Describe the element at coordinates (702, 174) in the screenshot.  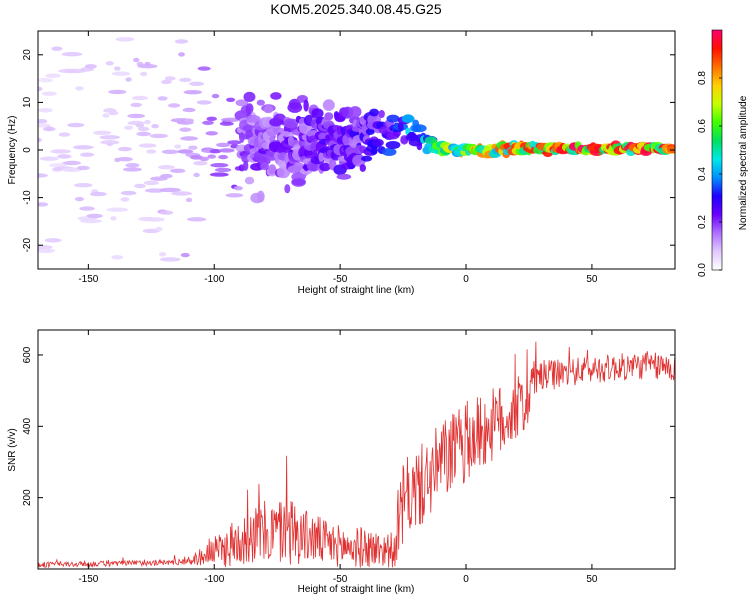
I see `colorbar-tick-label: 0.4` at that location.